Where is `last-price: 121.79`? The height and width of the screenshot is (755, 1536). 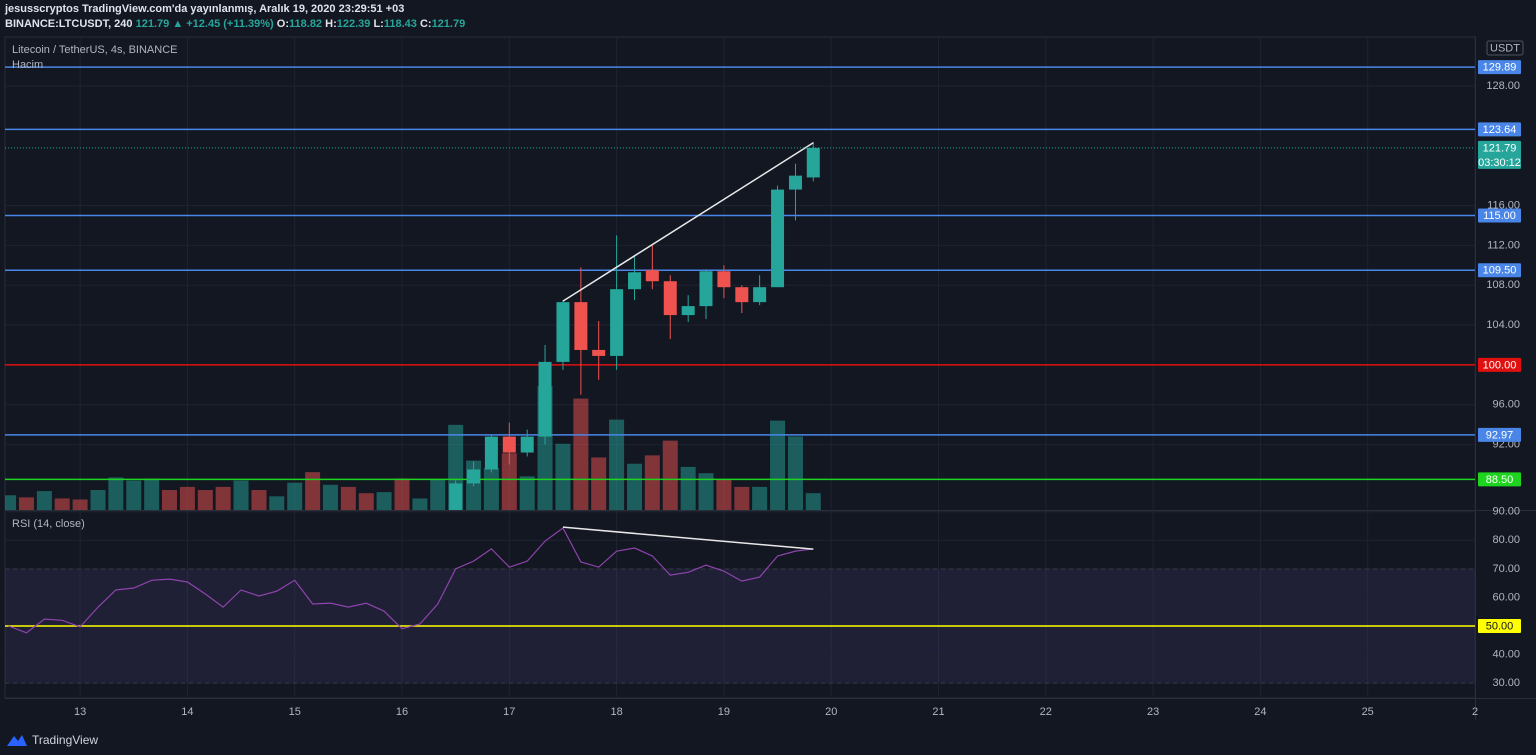 last-price: 121.79 is located at coordinates (152, 24).